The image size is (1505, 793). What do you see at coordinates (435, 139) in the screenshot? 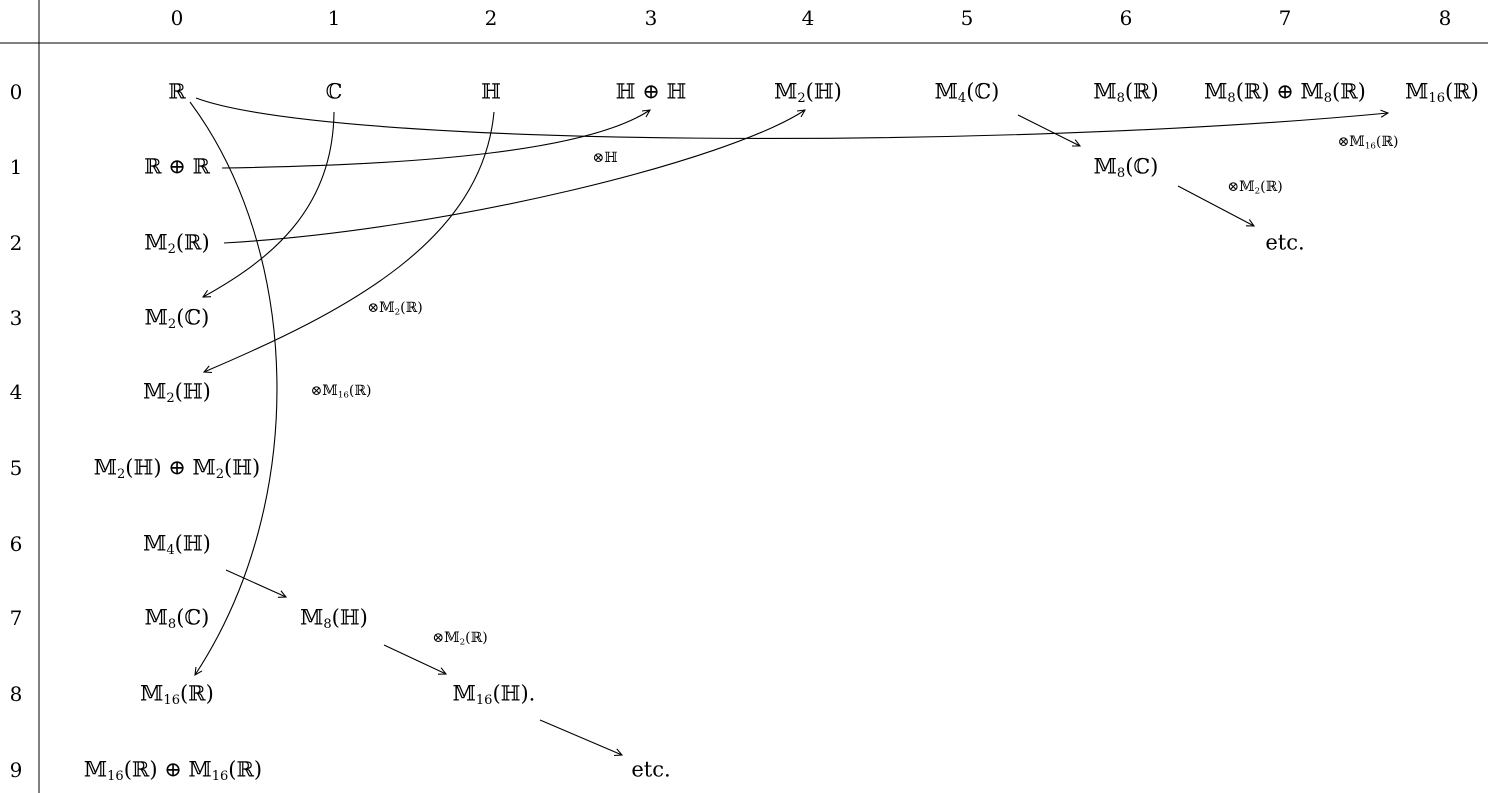
I see `arrow-RplusR-to-HplusH` at bounding box center [435, 139].